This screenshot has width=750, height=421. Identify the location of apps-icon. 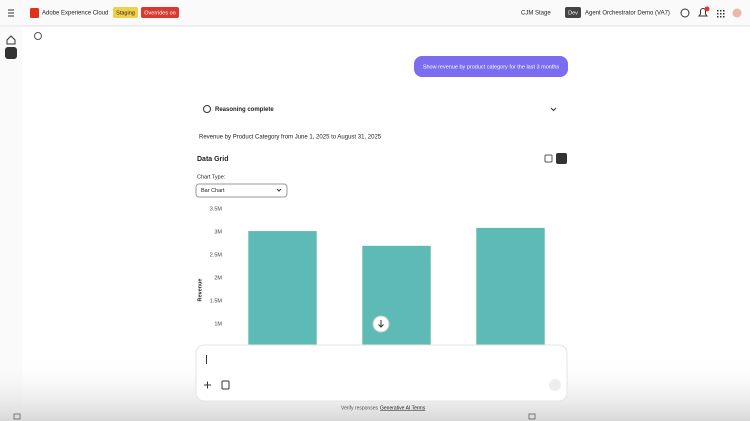
(721, 14).